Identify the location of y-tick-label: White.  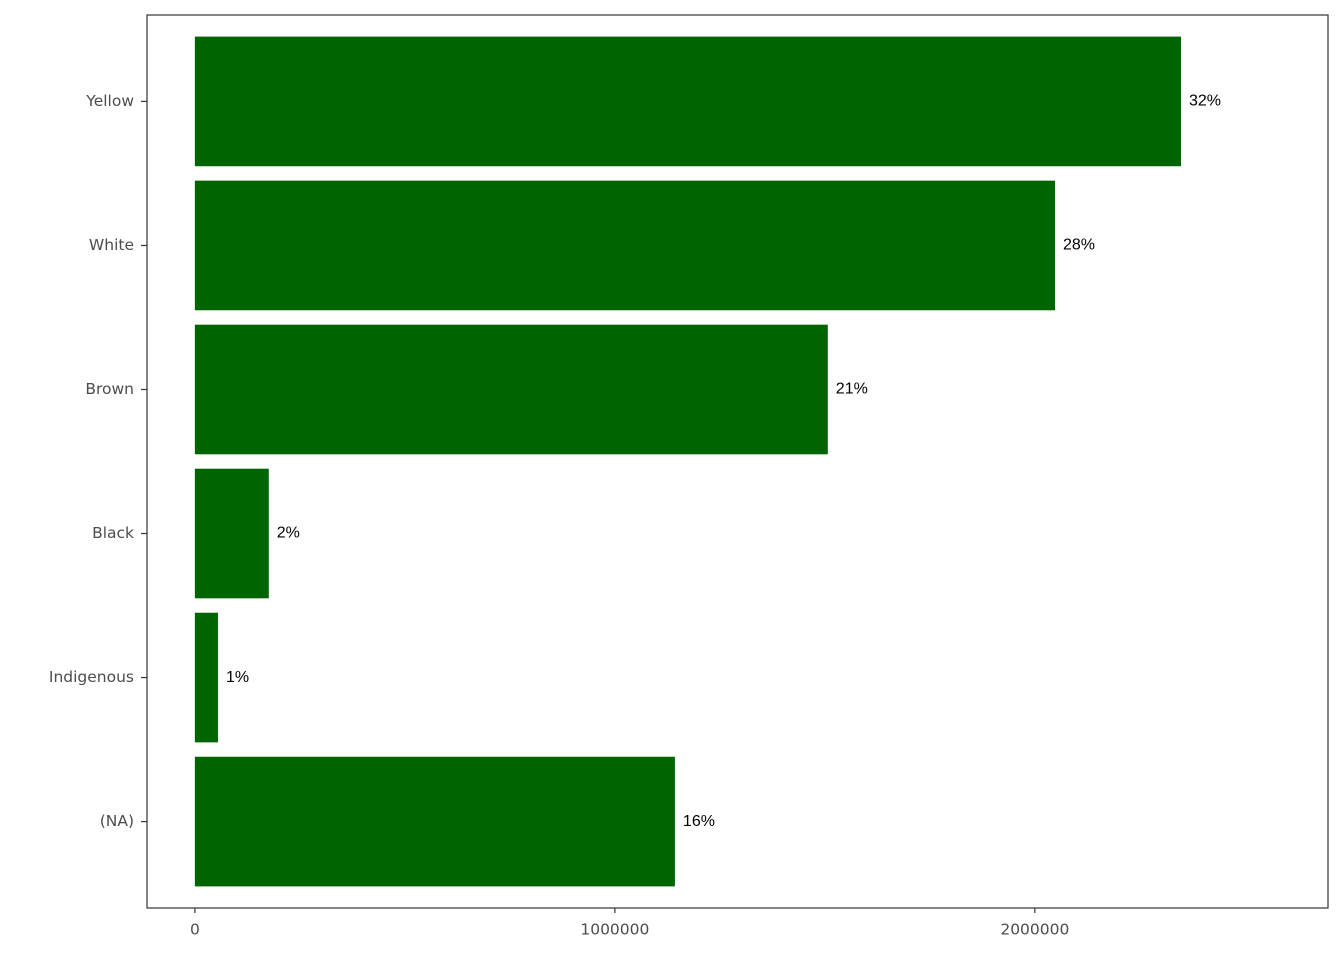
(111, 245).